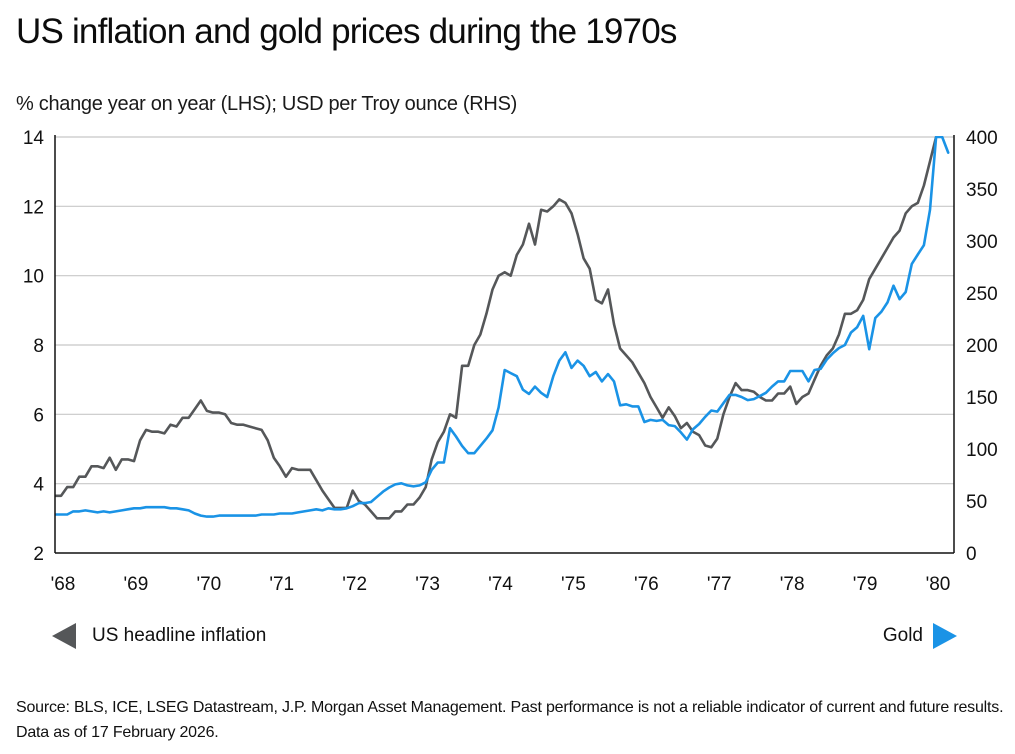  I want to click on right-tick-label: 200, so click(982, 346).